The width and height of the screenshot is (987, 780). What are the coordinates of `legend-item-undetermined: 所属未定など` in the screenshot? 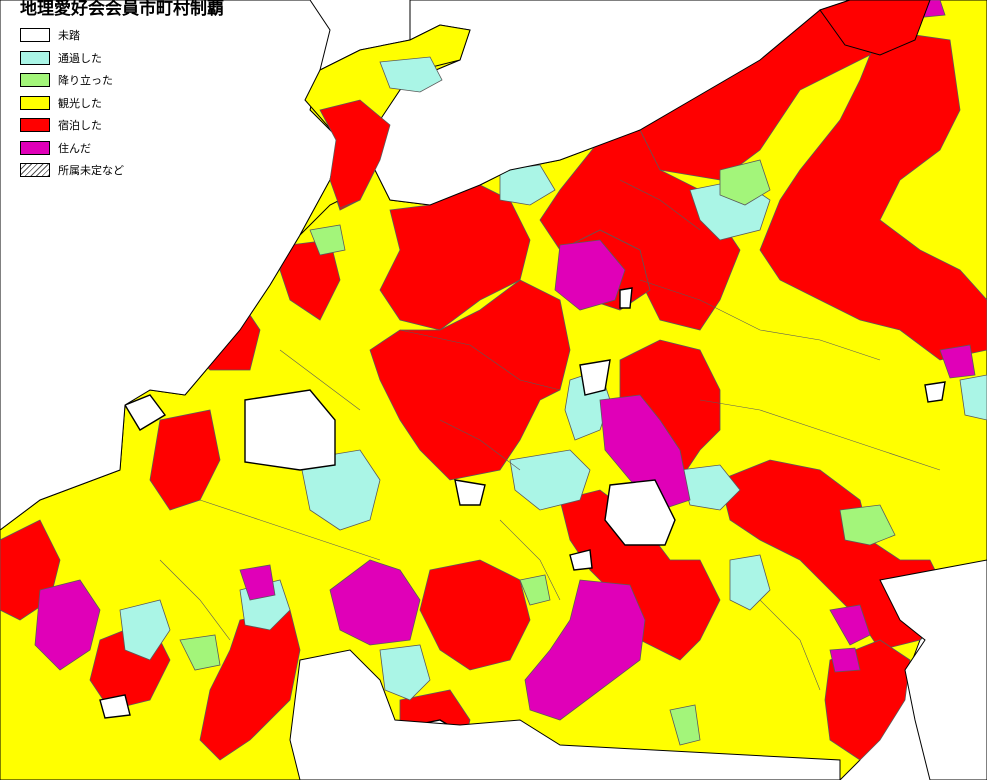 It's located at (72, 170).